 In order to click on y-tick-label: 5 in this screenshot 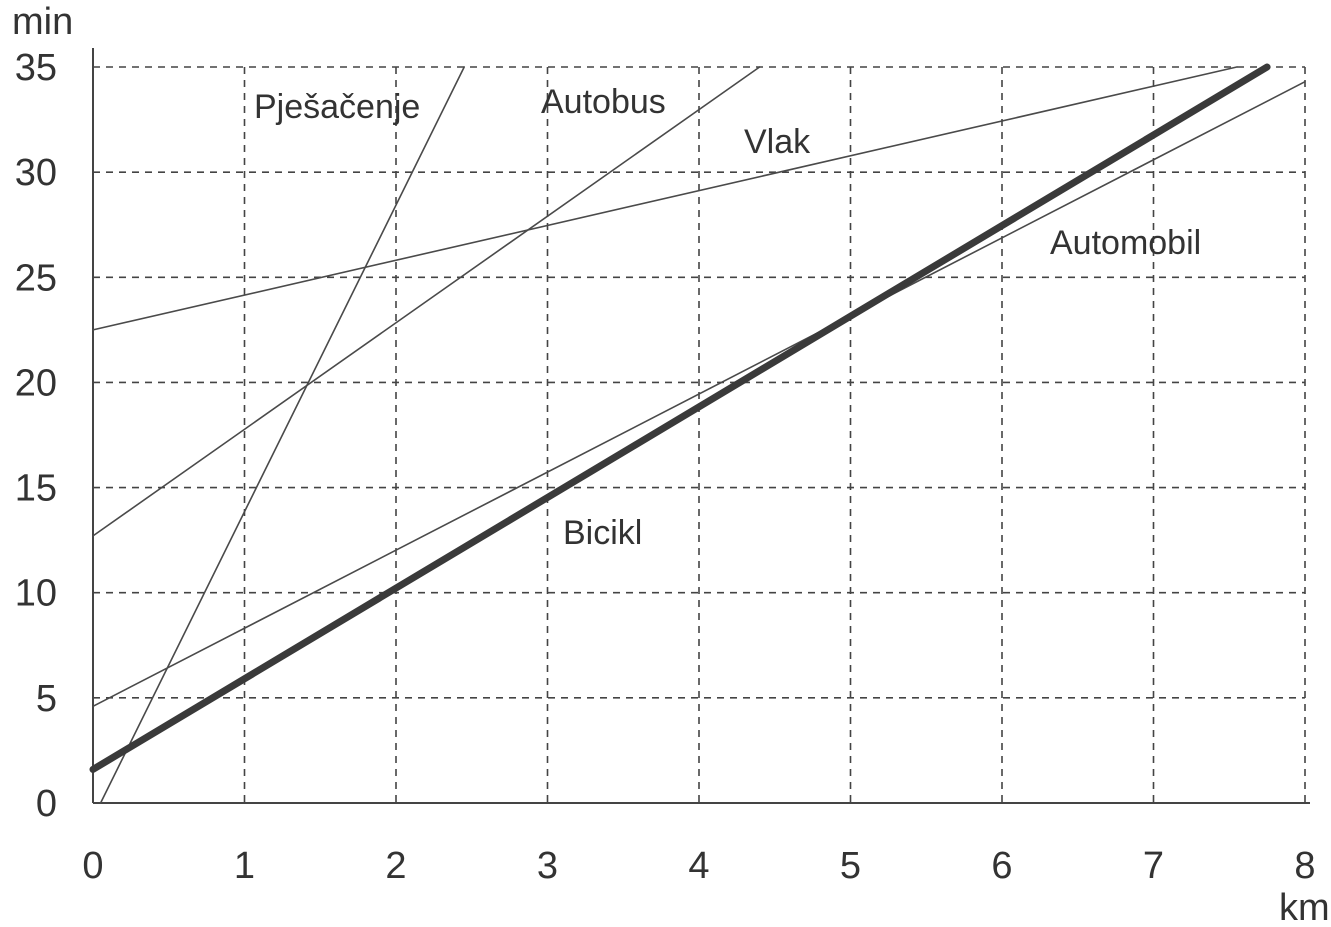, I will do `click(46, 699)`.